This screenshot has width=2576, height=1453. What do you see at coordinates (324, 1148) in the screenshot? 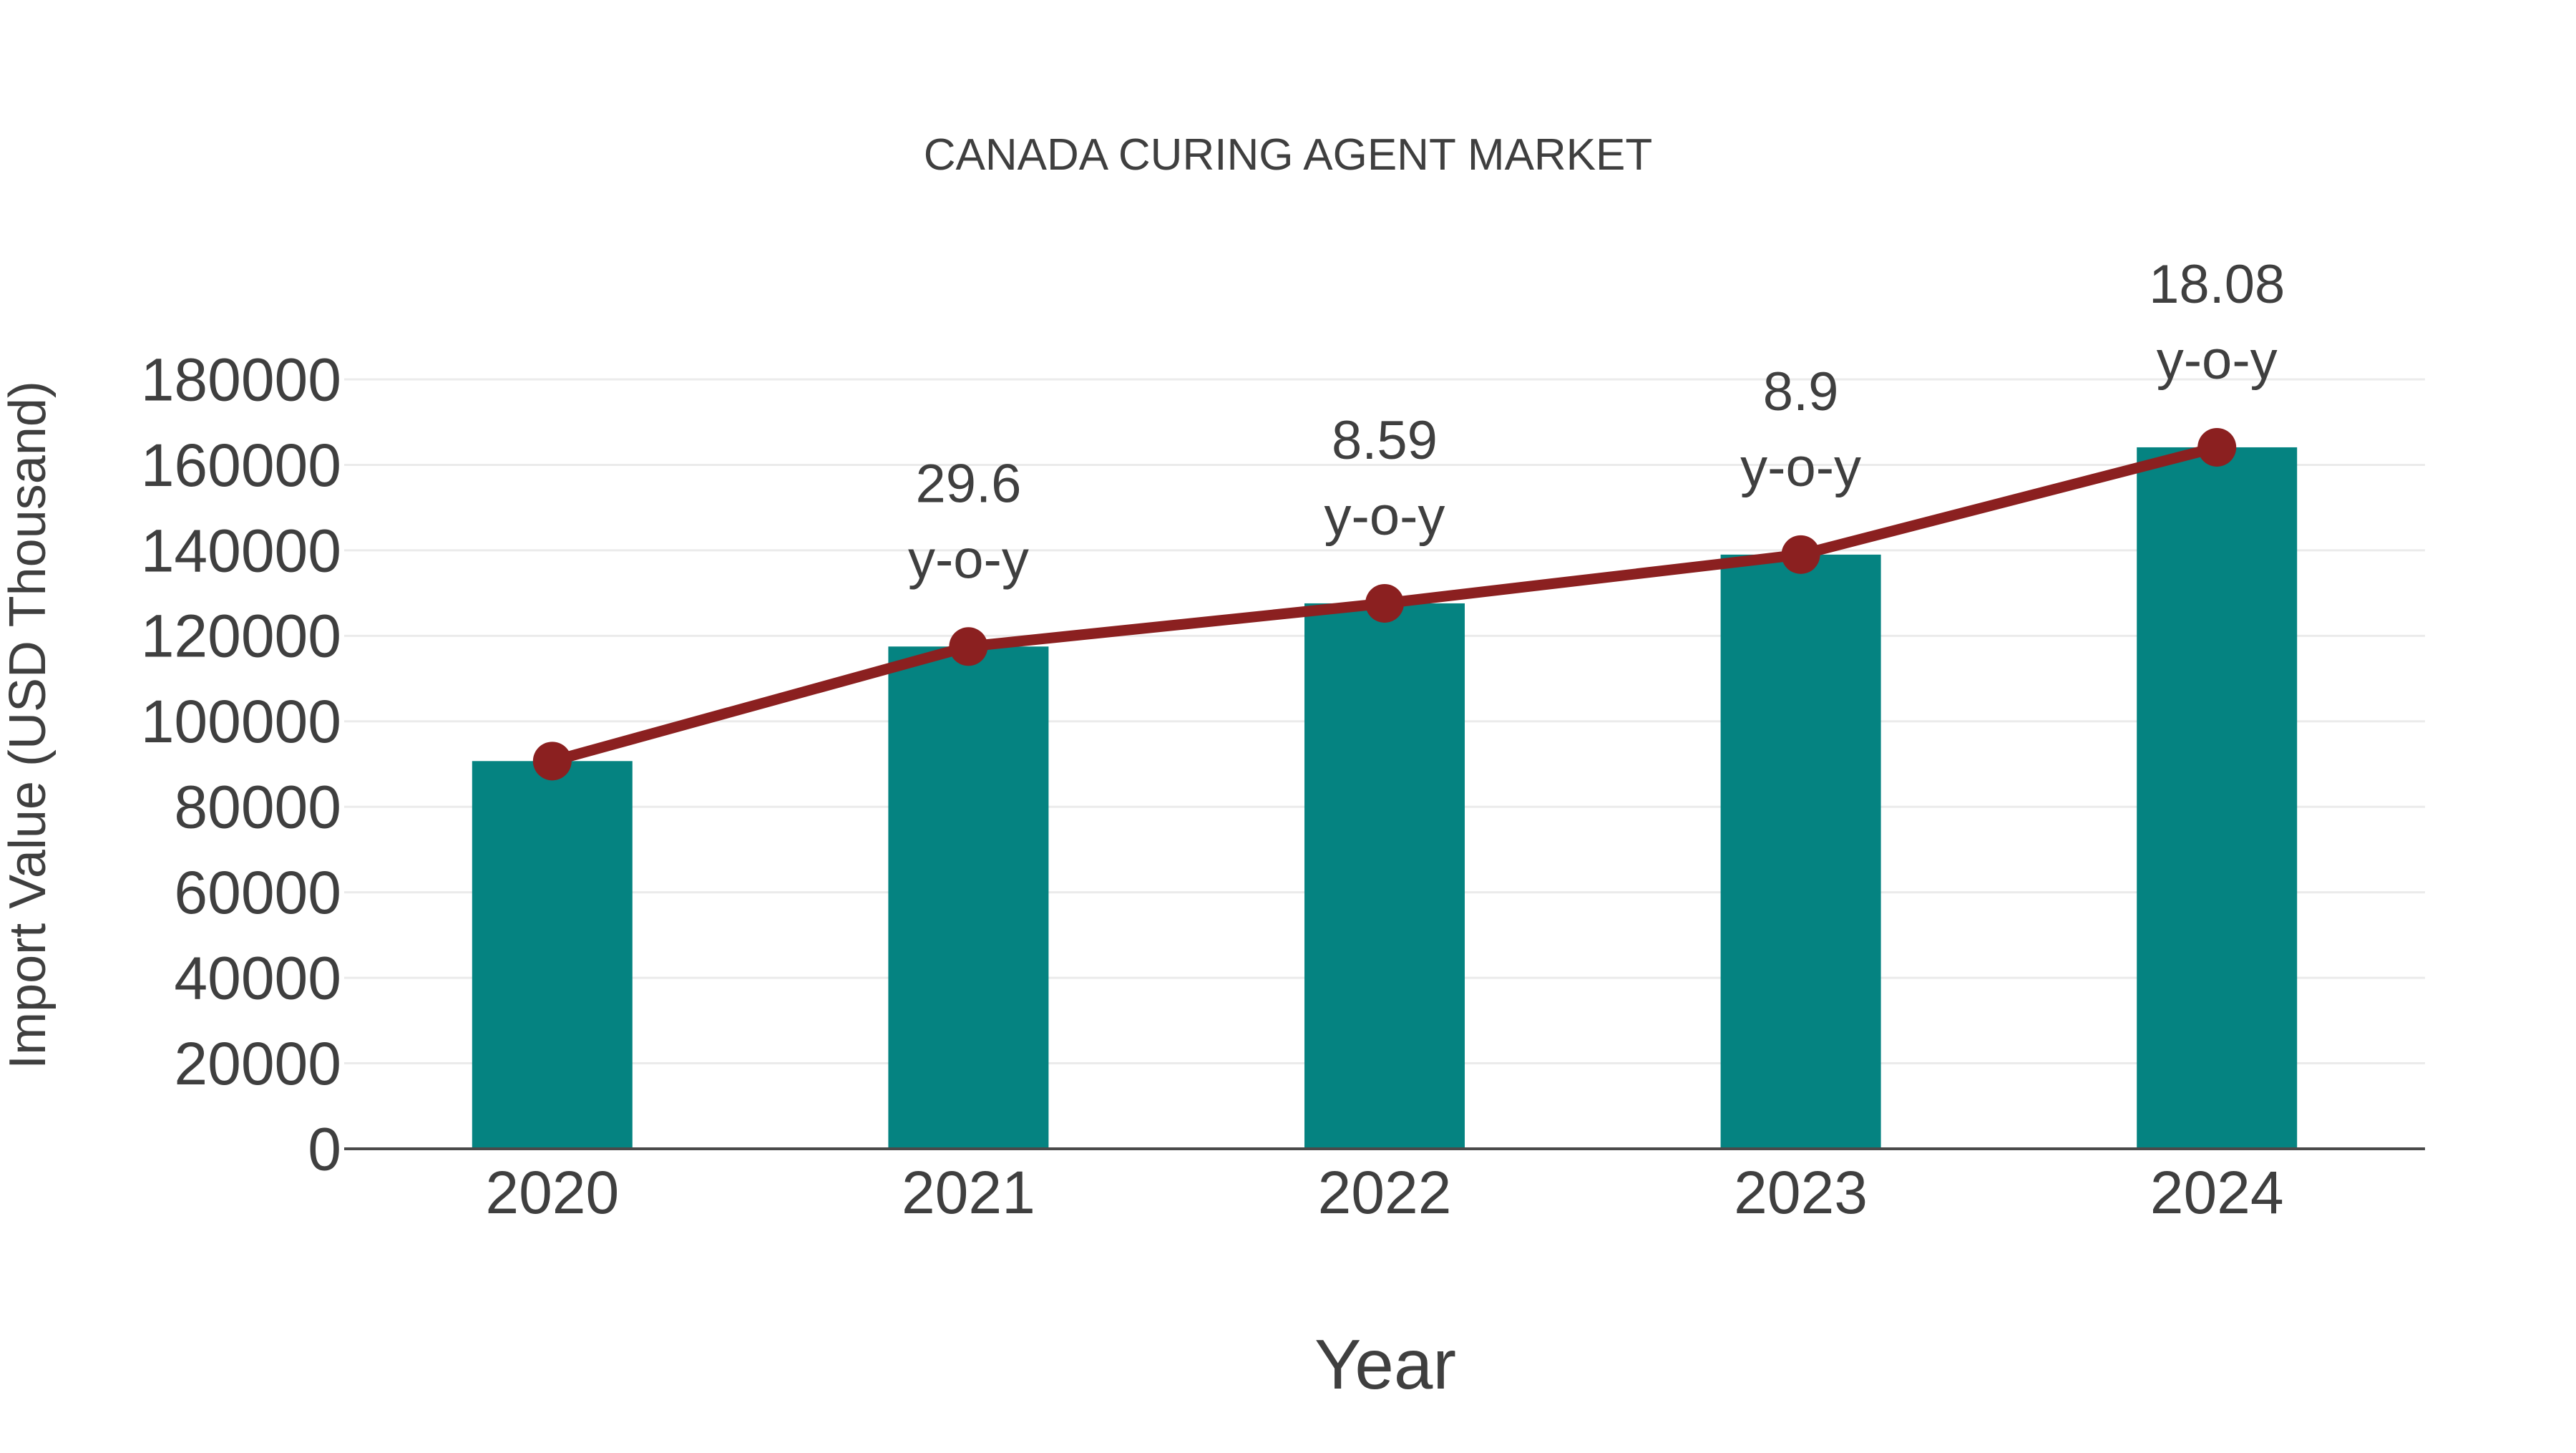
I see `y-tick-label: 0` at bounding box center [324, 1148].